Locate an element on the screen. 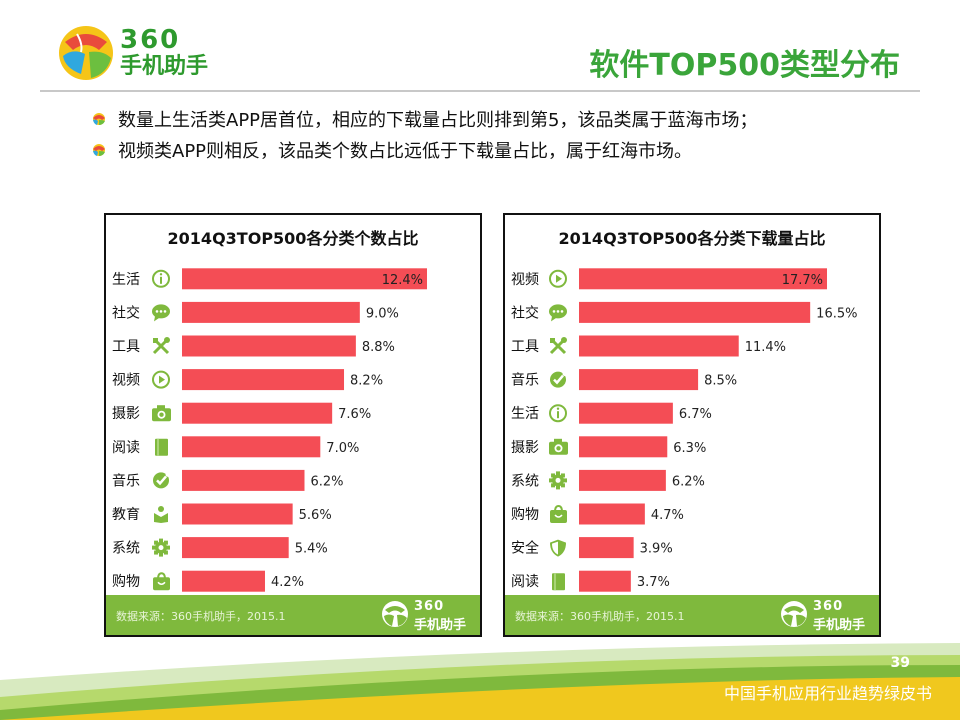  category-label: 音乐 is located at coordinates (525, 380).